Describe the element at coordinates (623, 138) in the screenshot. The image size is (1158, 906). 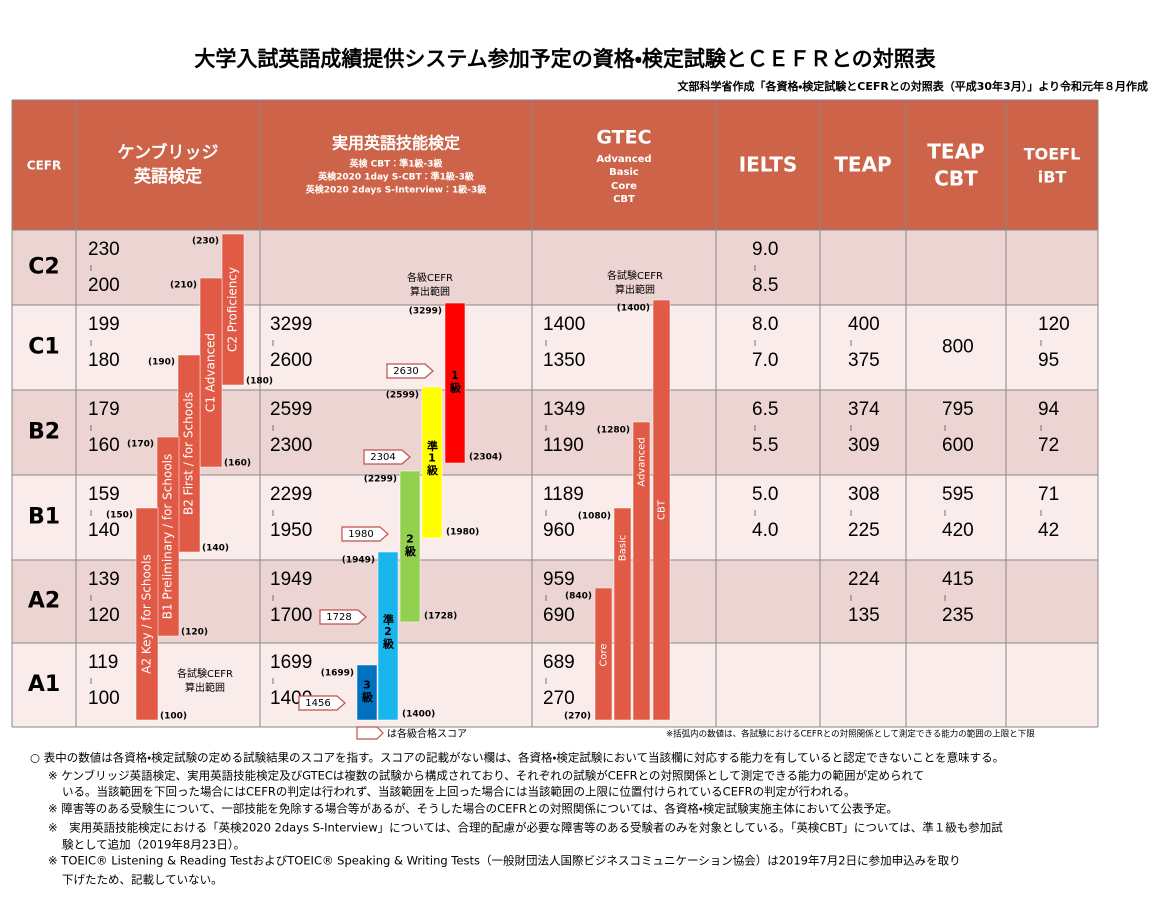
I see `header-text: GTEC` at that location.